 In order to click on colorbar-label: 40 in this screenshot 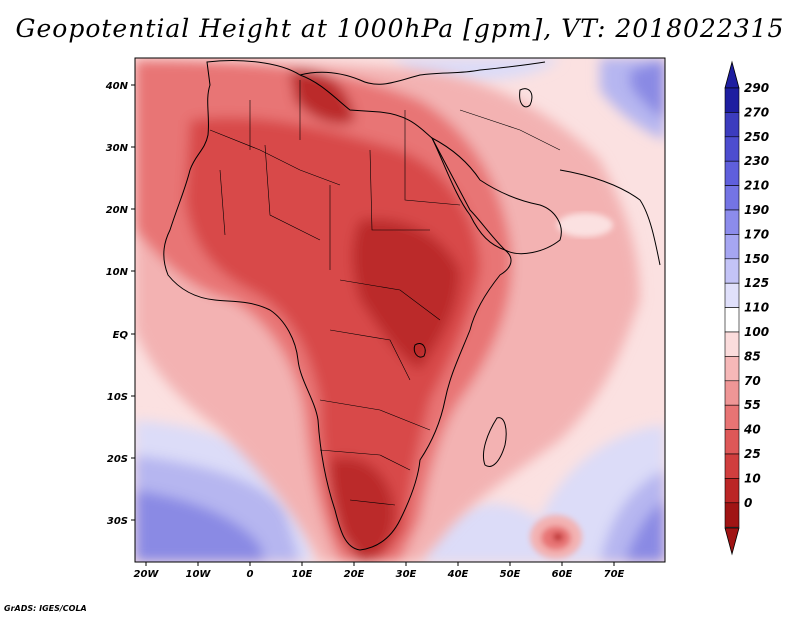, I will do `click(752, 430)`.